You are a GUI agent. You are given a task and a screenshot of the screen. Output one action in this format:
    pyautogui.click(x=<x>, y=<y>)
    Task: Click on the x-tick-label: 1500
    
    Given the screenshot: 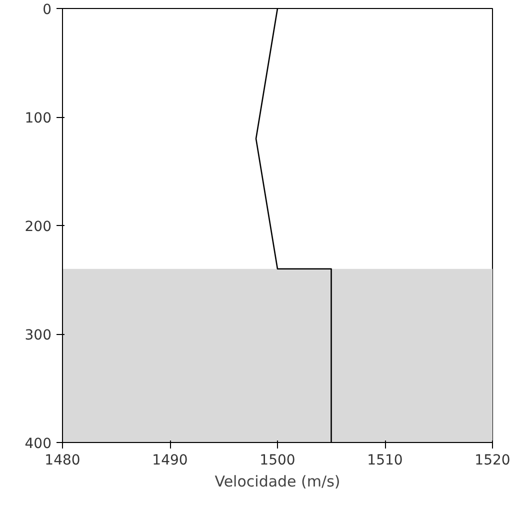 What is the action you would take?
    pyautogui.click(x=278, y=460)
    